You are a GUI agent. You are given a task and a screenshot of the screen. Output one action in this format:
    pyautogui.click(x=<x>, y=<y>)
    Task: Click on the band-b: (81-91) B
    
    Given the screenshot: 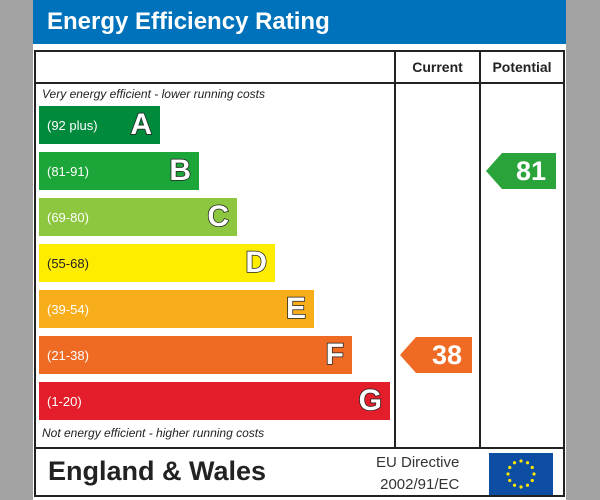 What is the action you would take?
    pyautogui.click(x=119, y=171)
    